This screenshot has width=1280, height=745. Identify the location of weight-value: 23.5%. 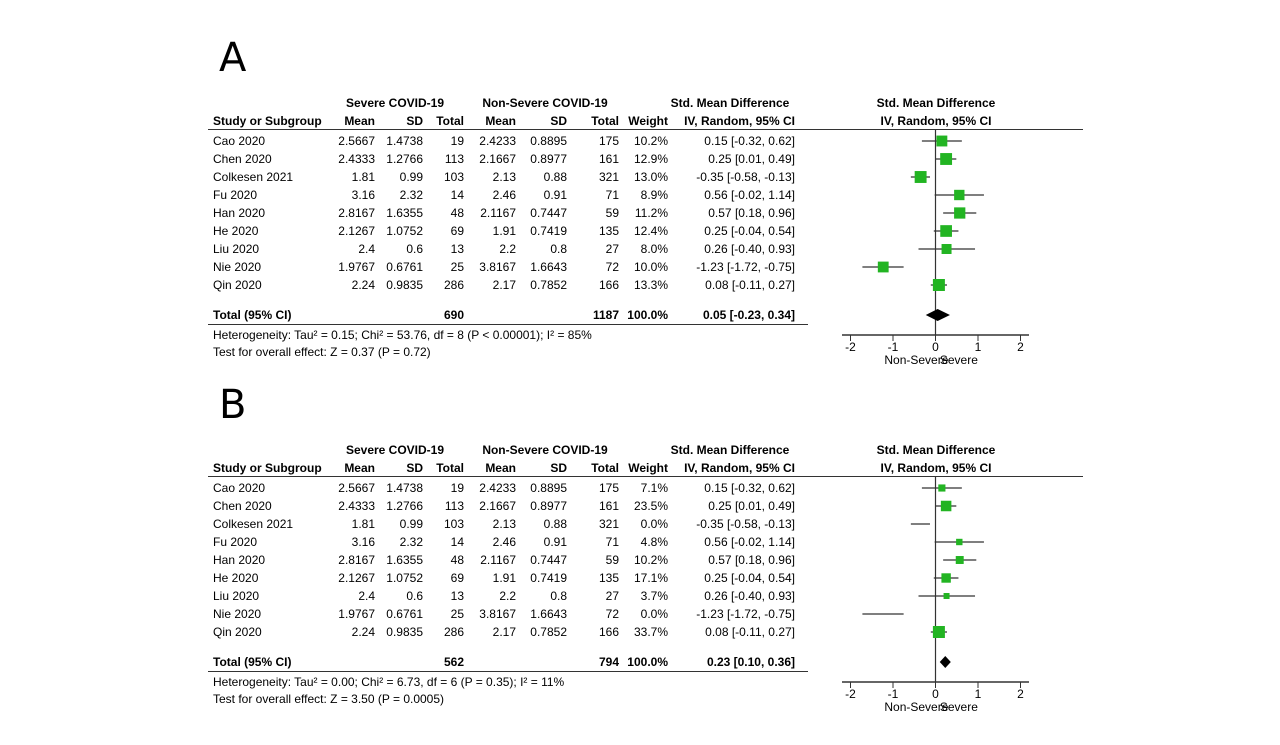
(650, 506).